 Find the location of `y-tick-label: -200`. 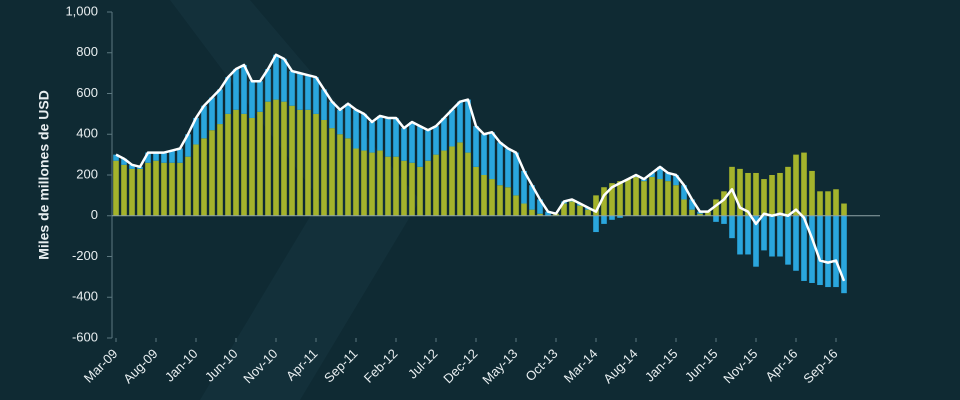

y-tick-label: -200 is located at coordinates (85, 255).